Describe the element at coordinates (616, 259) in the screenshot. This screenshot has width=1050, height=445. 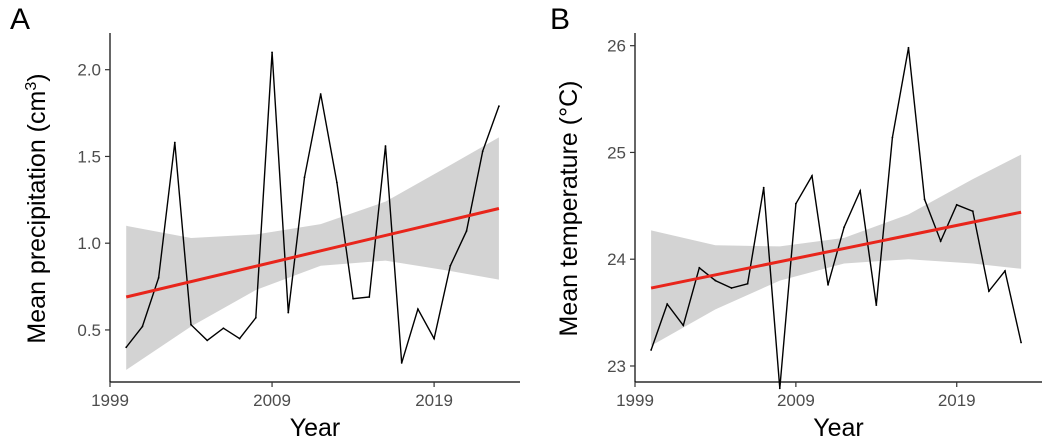
I see `y-tick-label: 24` at that location.